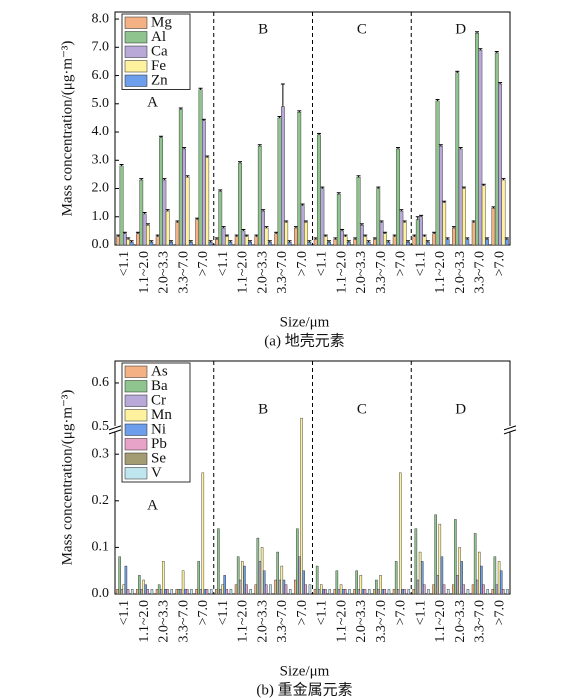 The image size is (570, 698). Describe the element at coordinates (101, 103) in the screenshot. I see `y-tick-label: 5.0` at that location.